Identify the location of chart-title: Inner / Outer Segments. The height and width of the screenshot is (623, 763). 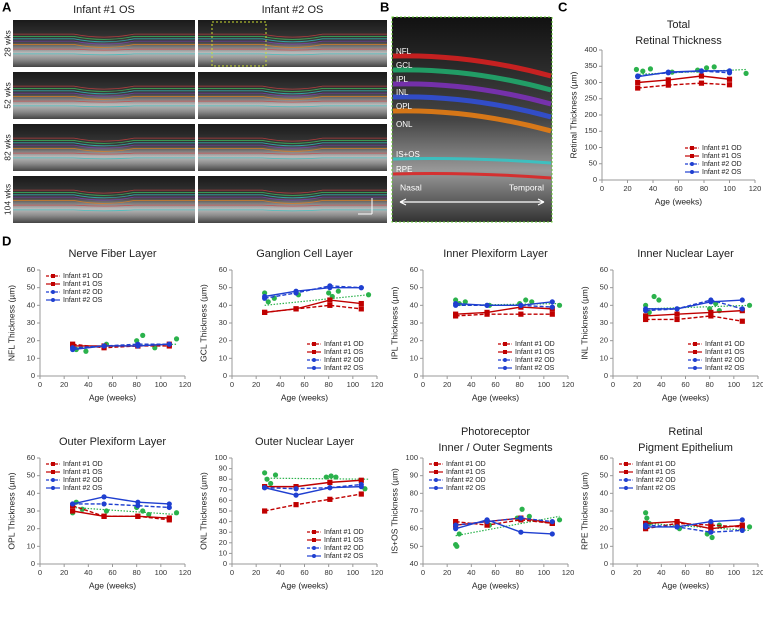
(495, 448).